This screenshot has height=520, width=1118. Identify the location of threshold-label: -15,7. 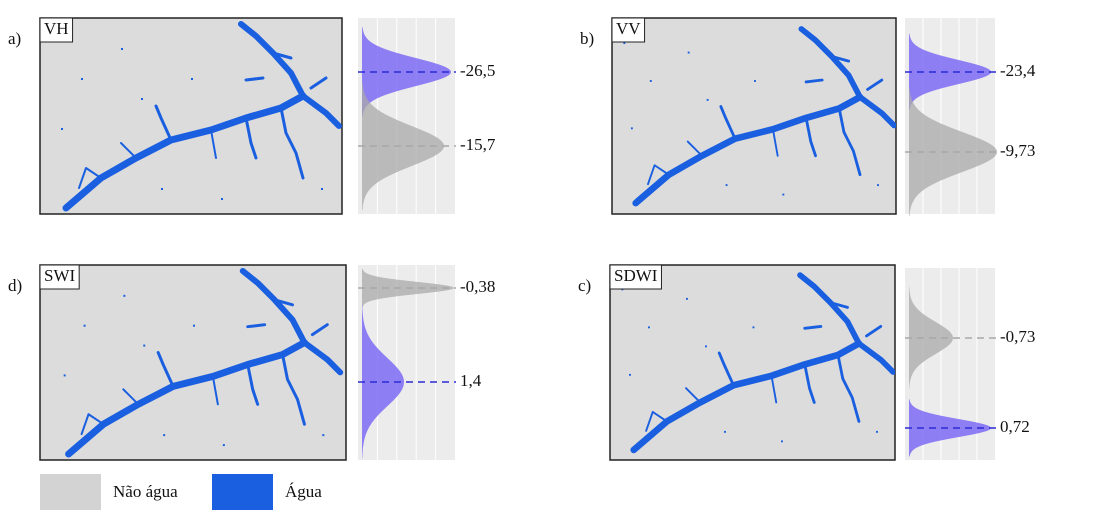
(478, 144).